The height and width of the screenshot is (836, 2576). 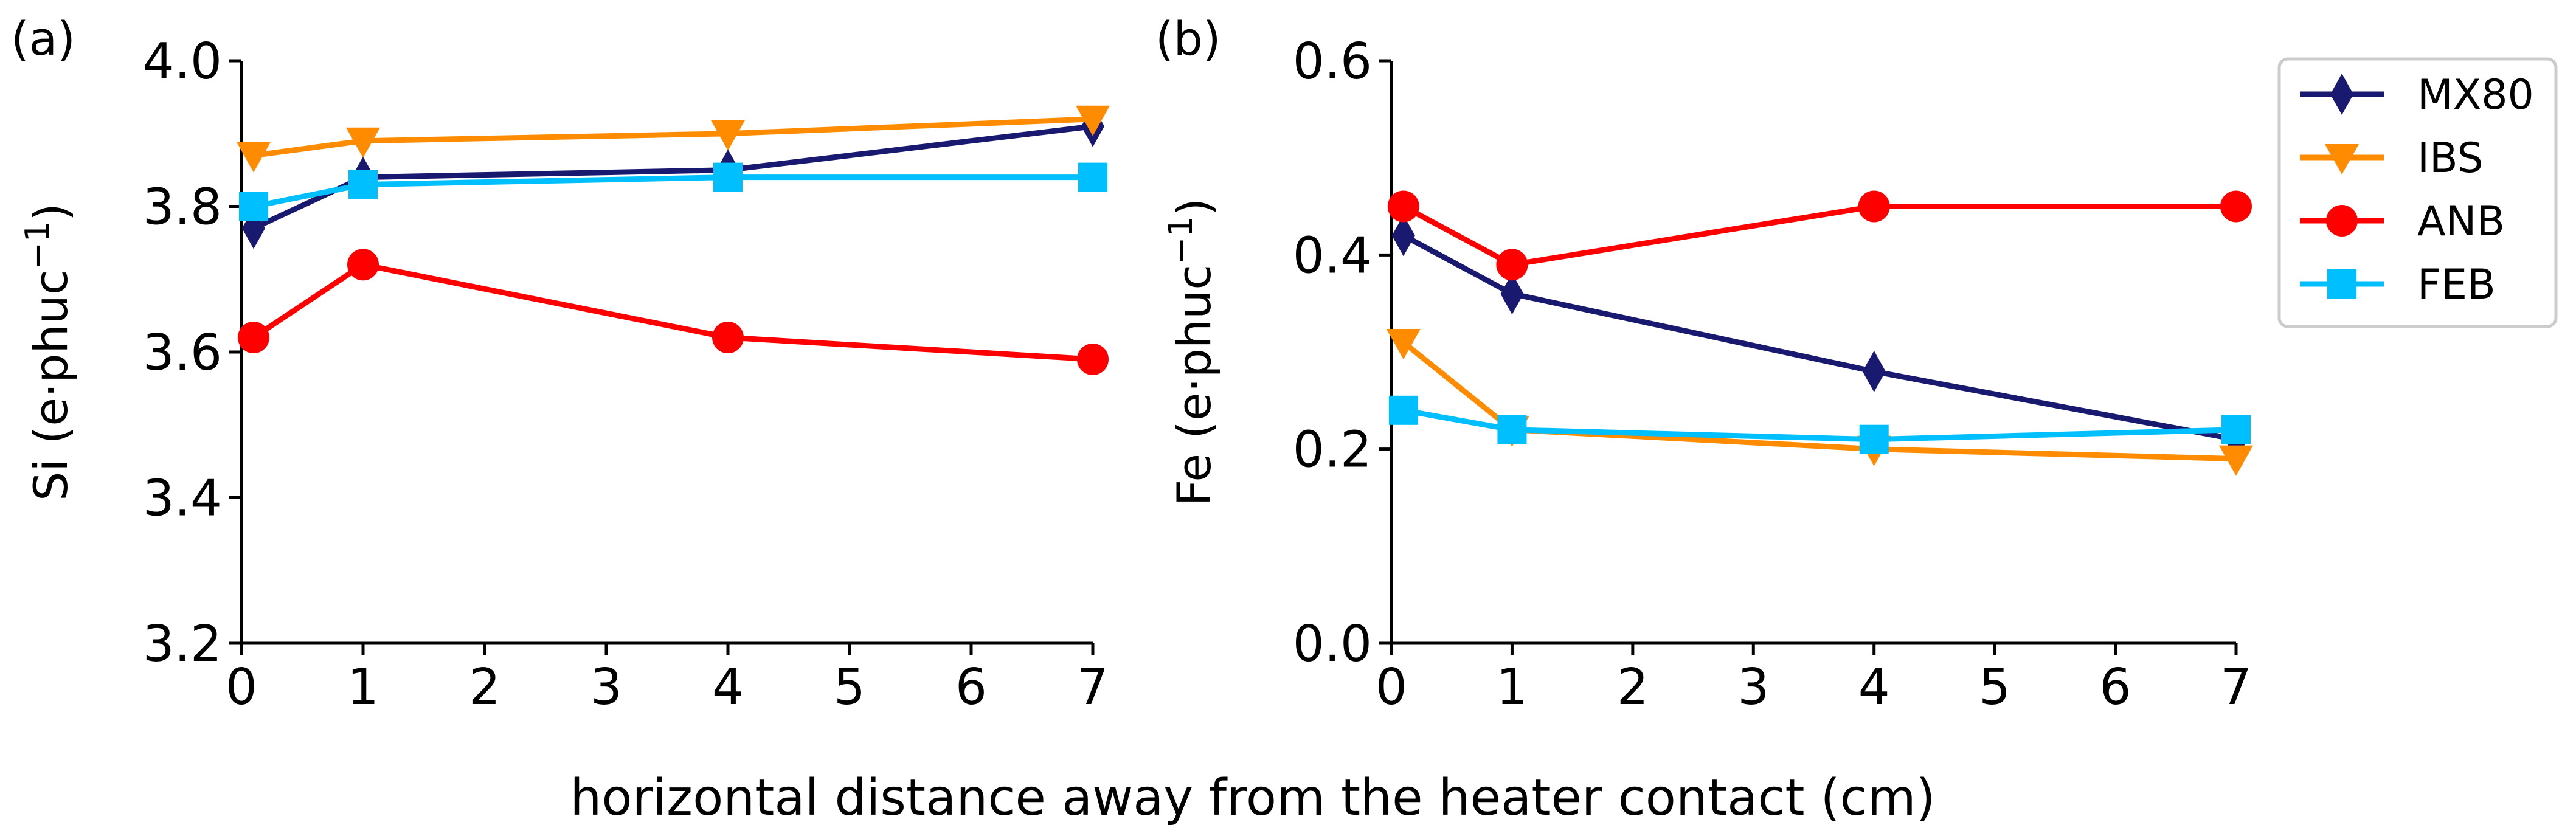 What do you see at coordinates (1093, 687) in the screenshot?
I see `x-tick-label-a: 7` at bounding box center [1093, 687].